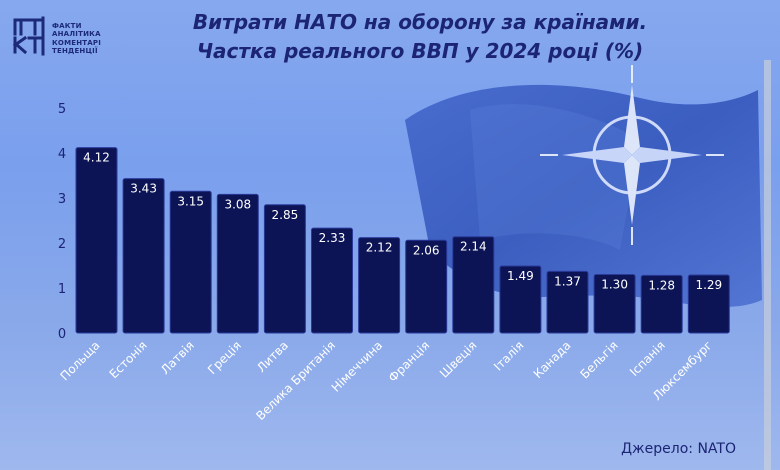 The height and width of the screenshot is (470, 780). What do you see at coordinates (62, 289) in the screenshot?
I see `y-tick-label: 1` at bounding box center [62, 289].